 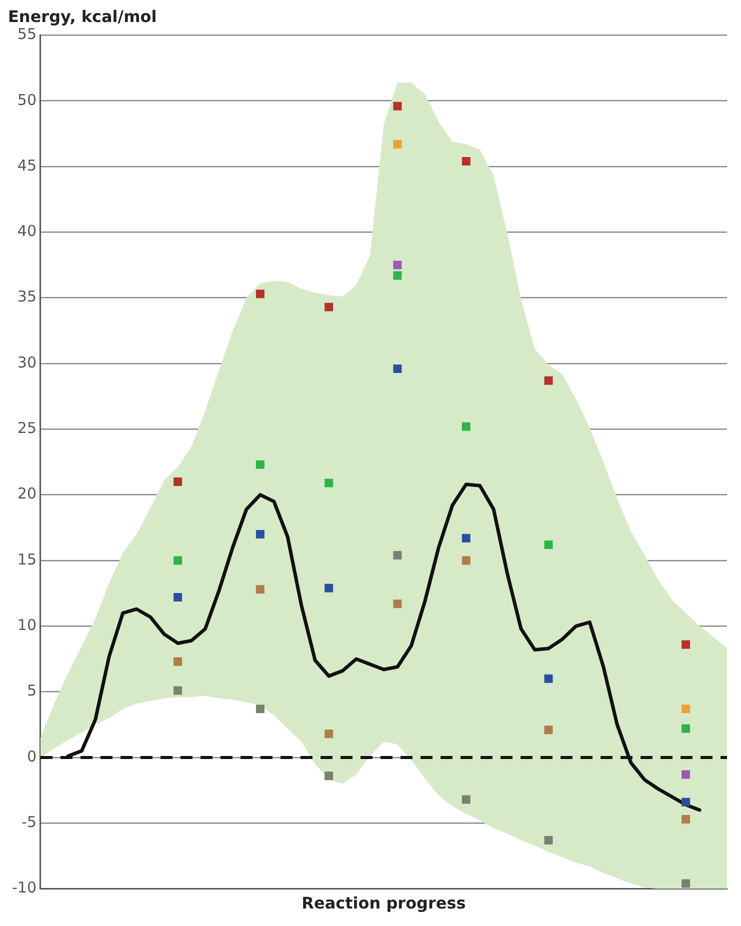 What do you see at coordinates (384, 903) in the screenshot?
I see `x-axis-title: Reaction progress` at bounding box center [384, 903].